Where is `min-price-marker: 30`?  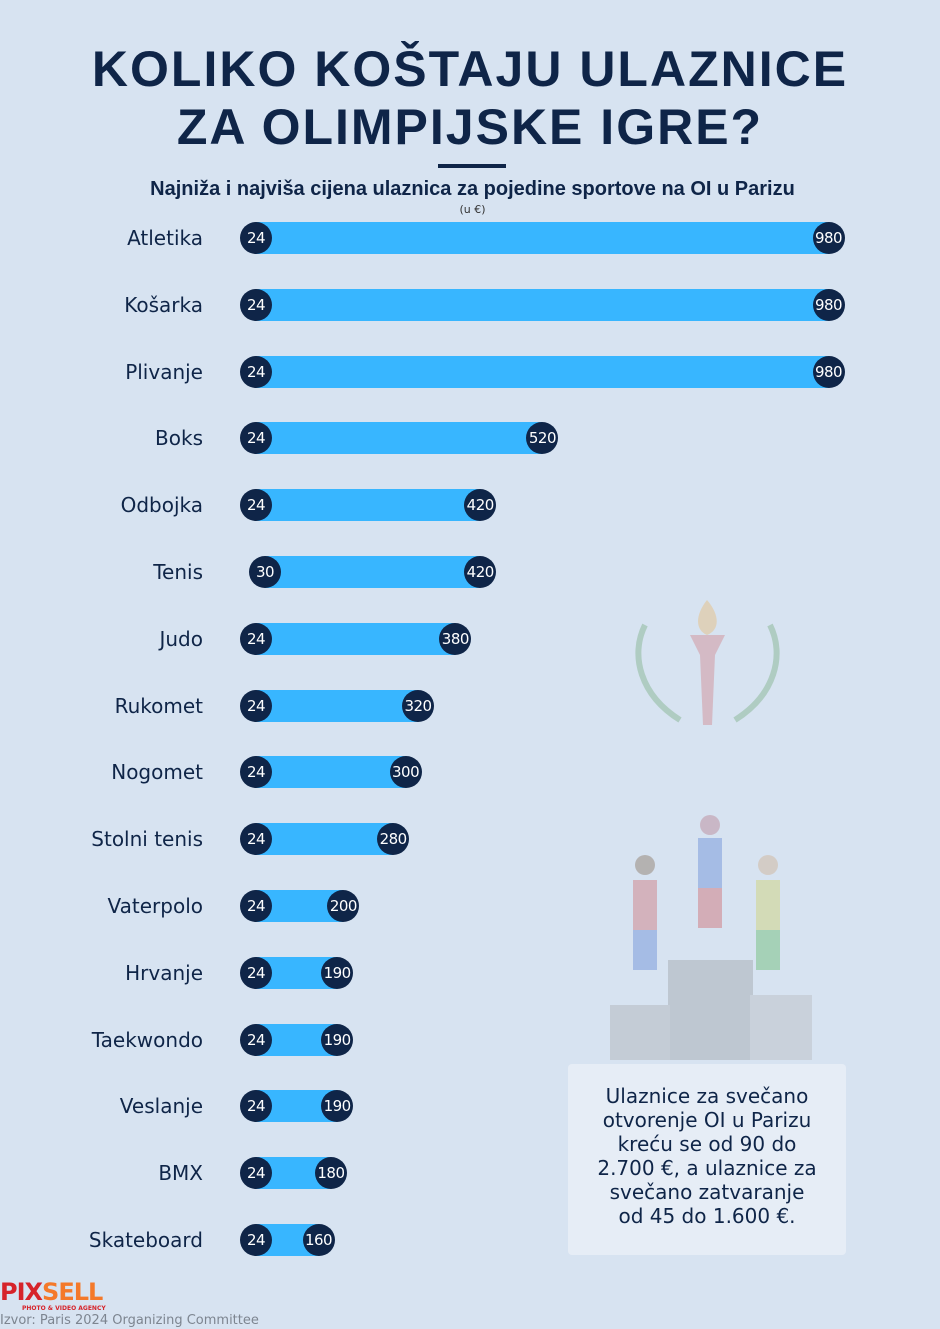
min-price-marker: 30 is located at coordinates (265, 572).